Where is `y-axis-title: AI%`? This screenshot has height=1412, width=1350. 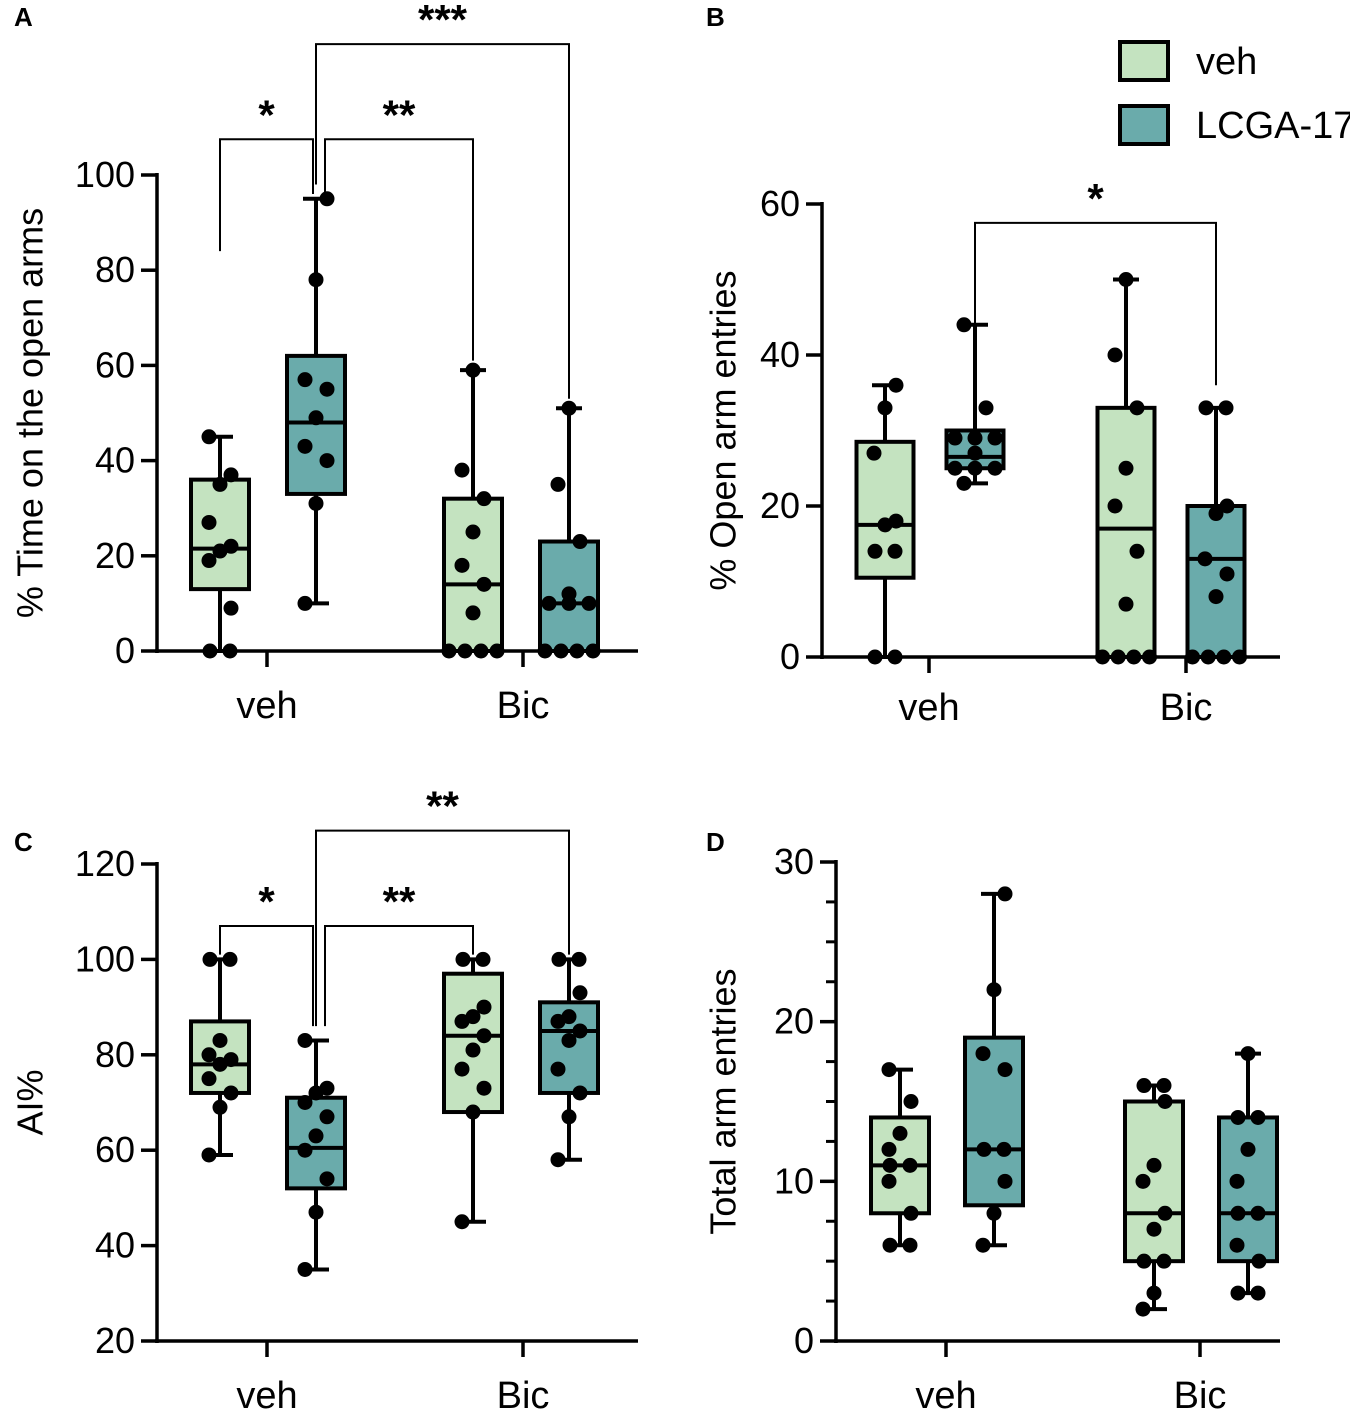
y-axis-title: AI% is located at coordinates (30, 1102).